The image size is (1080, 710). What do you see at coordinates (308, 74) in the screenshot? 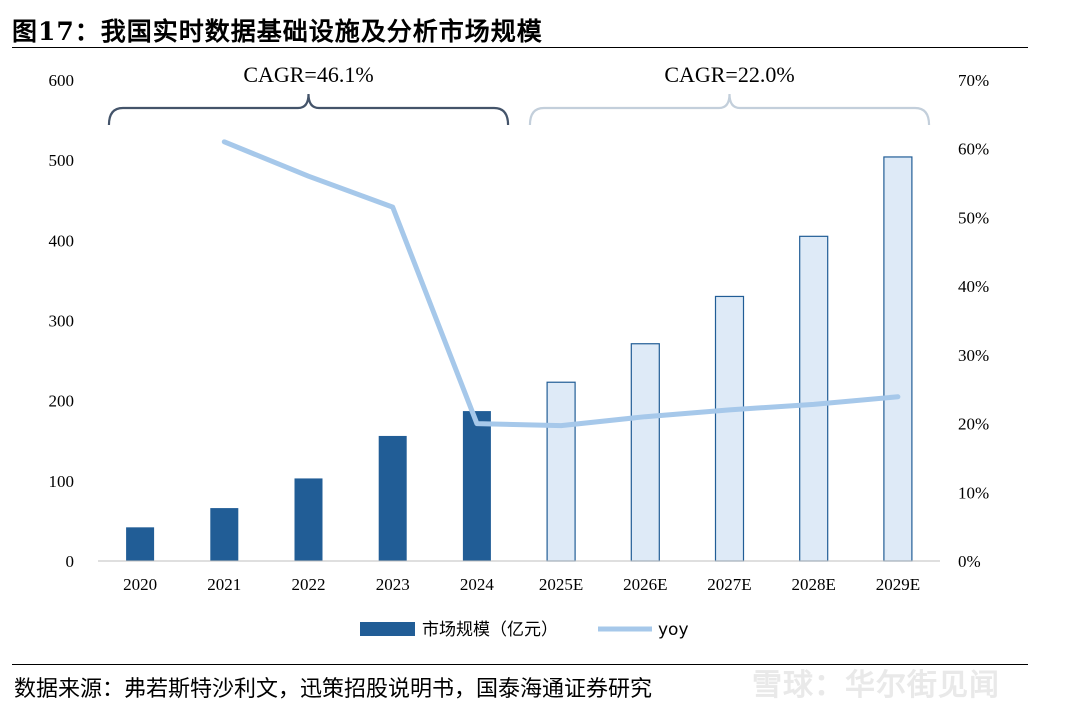
I see `cagr-label-1: CAGR=46.1%` at bounding box center [308, 74].